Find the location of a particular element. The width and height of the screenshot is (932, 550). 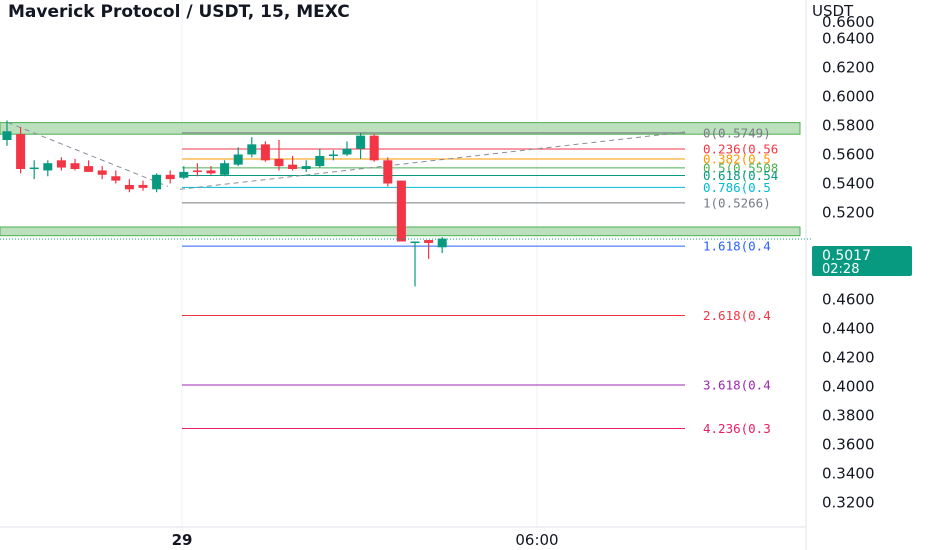

zone-rect is located at coordinates (400, 128).